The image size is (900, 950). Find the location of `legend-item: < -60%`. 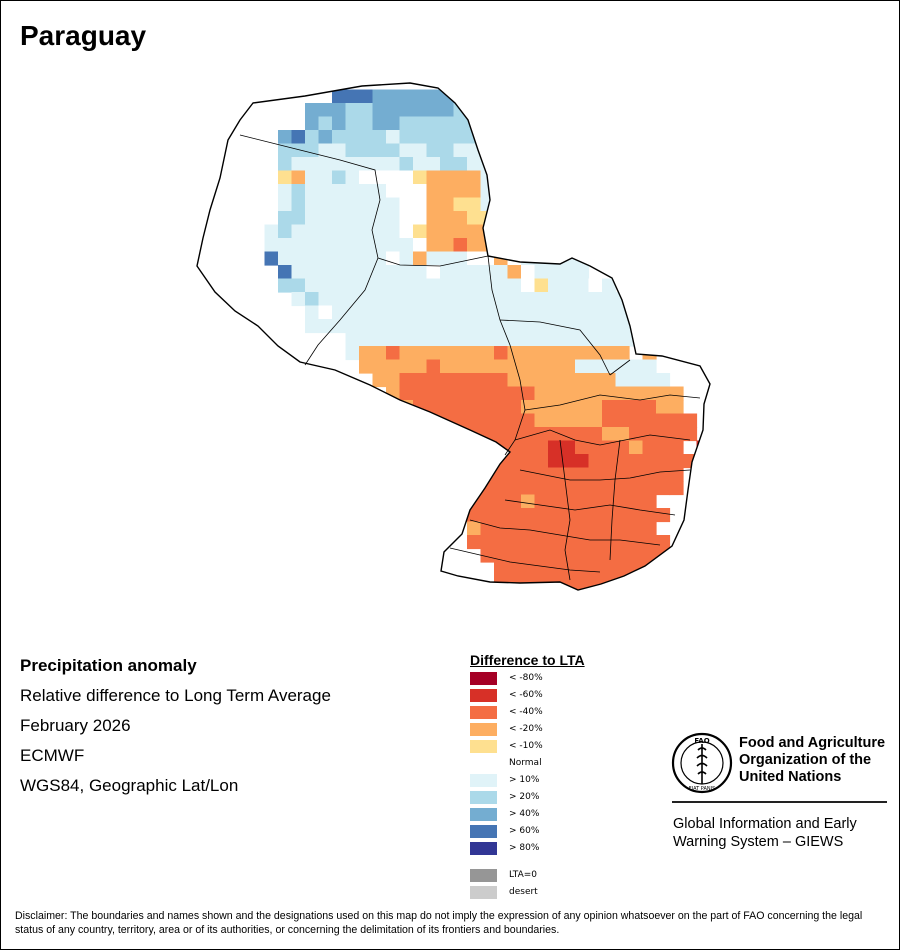

legend-item: < -60% is located at coordinates (506, 695).